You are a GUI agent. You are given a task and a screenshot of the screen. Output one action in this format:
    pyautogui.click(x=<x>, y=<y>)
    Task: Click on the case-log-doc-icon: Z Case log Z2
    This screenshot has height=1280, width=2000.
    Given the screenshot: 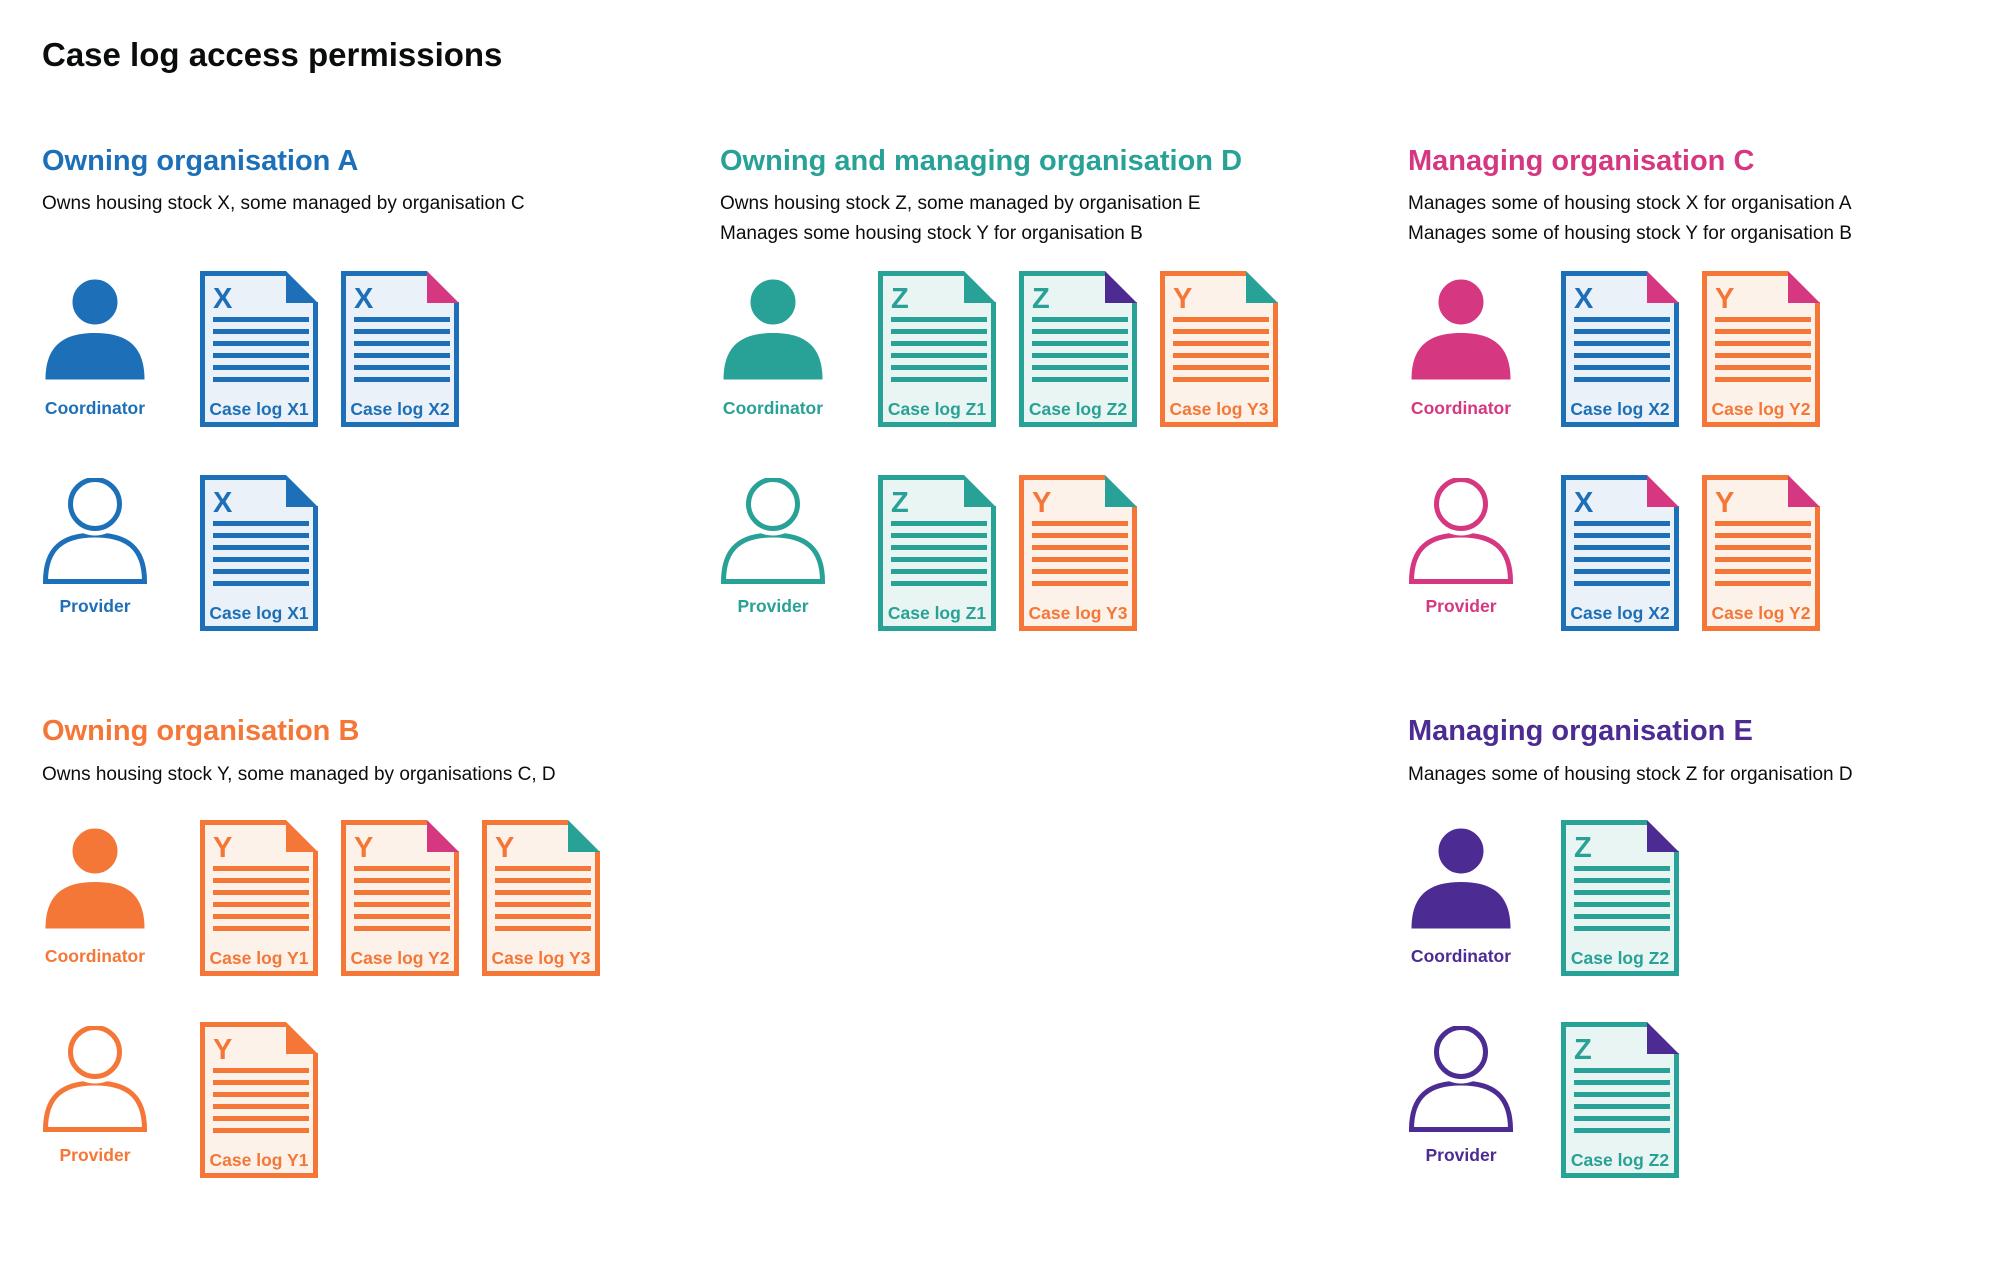 What is the action you would take?
    pyautogui.click(x=1620, y=1100)
    